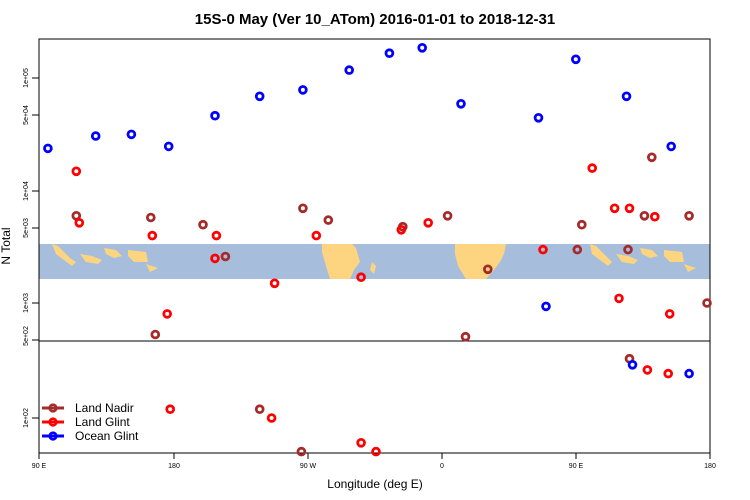  What do you see at coordinates (442, 466) in the screenshot?
I see `x-tick-label: 0` at bounding box center [442, 466].